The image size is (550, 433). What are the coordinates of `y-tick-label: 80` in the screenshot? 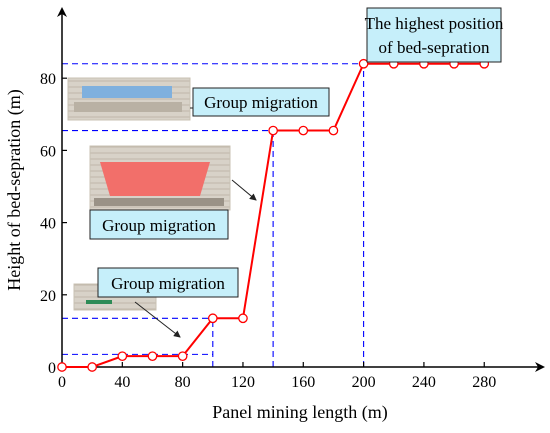 It's located at (48, 79).